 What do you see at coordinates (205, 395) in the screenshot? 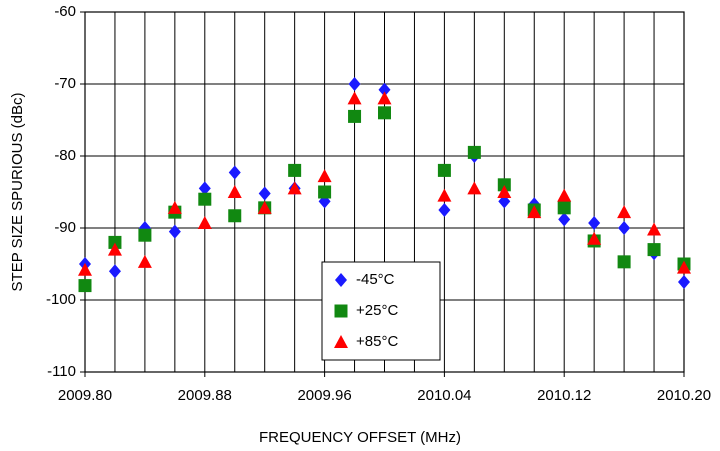
I see `x-tick-label: 2009.88` at bounding box center [205, 395].